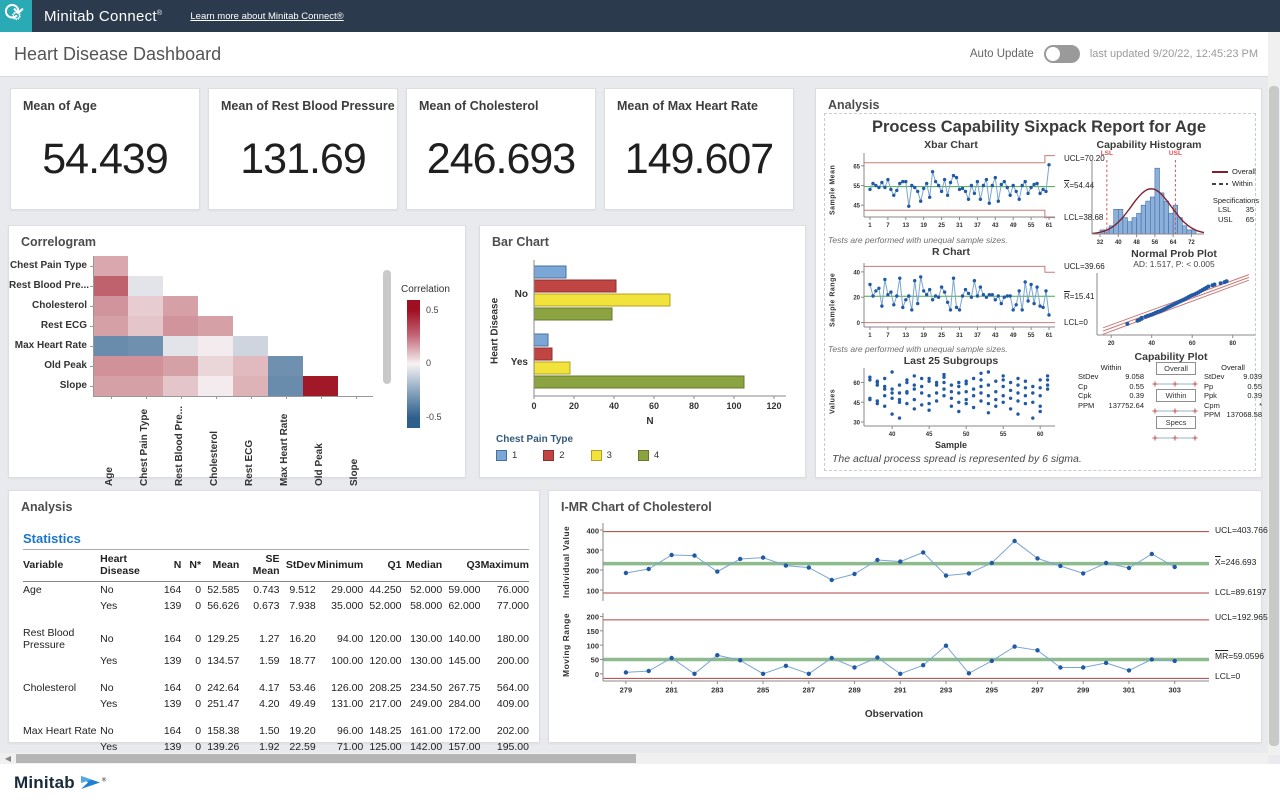 The image size is (1280, 802). Describe the element at coordinates (854, 690) in the screenshot. I see `svg-text: 289` at that location.